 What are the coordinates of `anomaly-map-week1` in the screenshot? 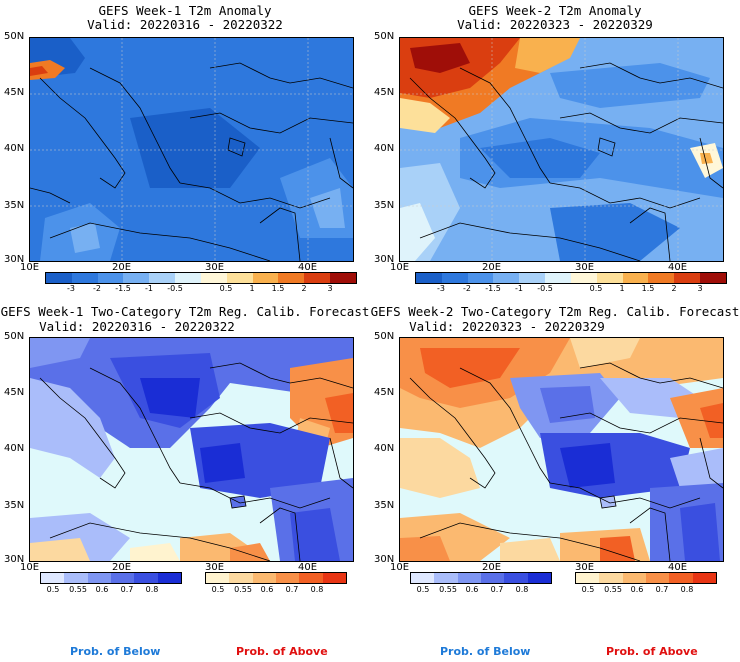 It's located at (191, 149).